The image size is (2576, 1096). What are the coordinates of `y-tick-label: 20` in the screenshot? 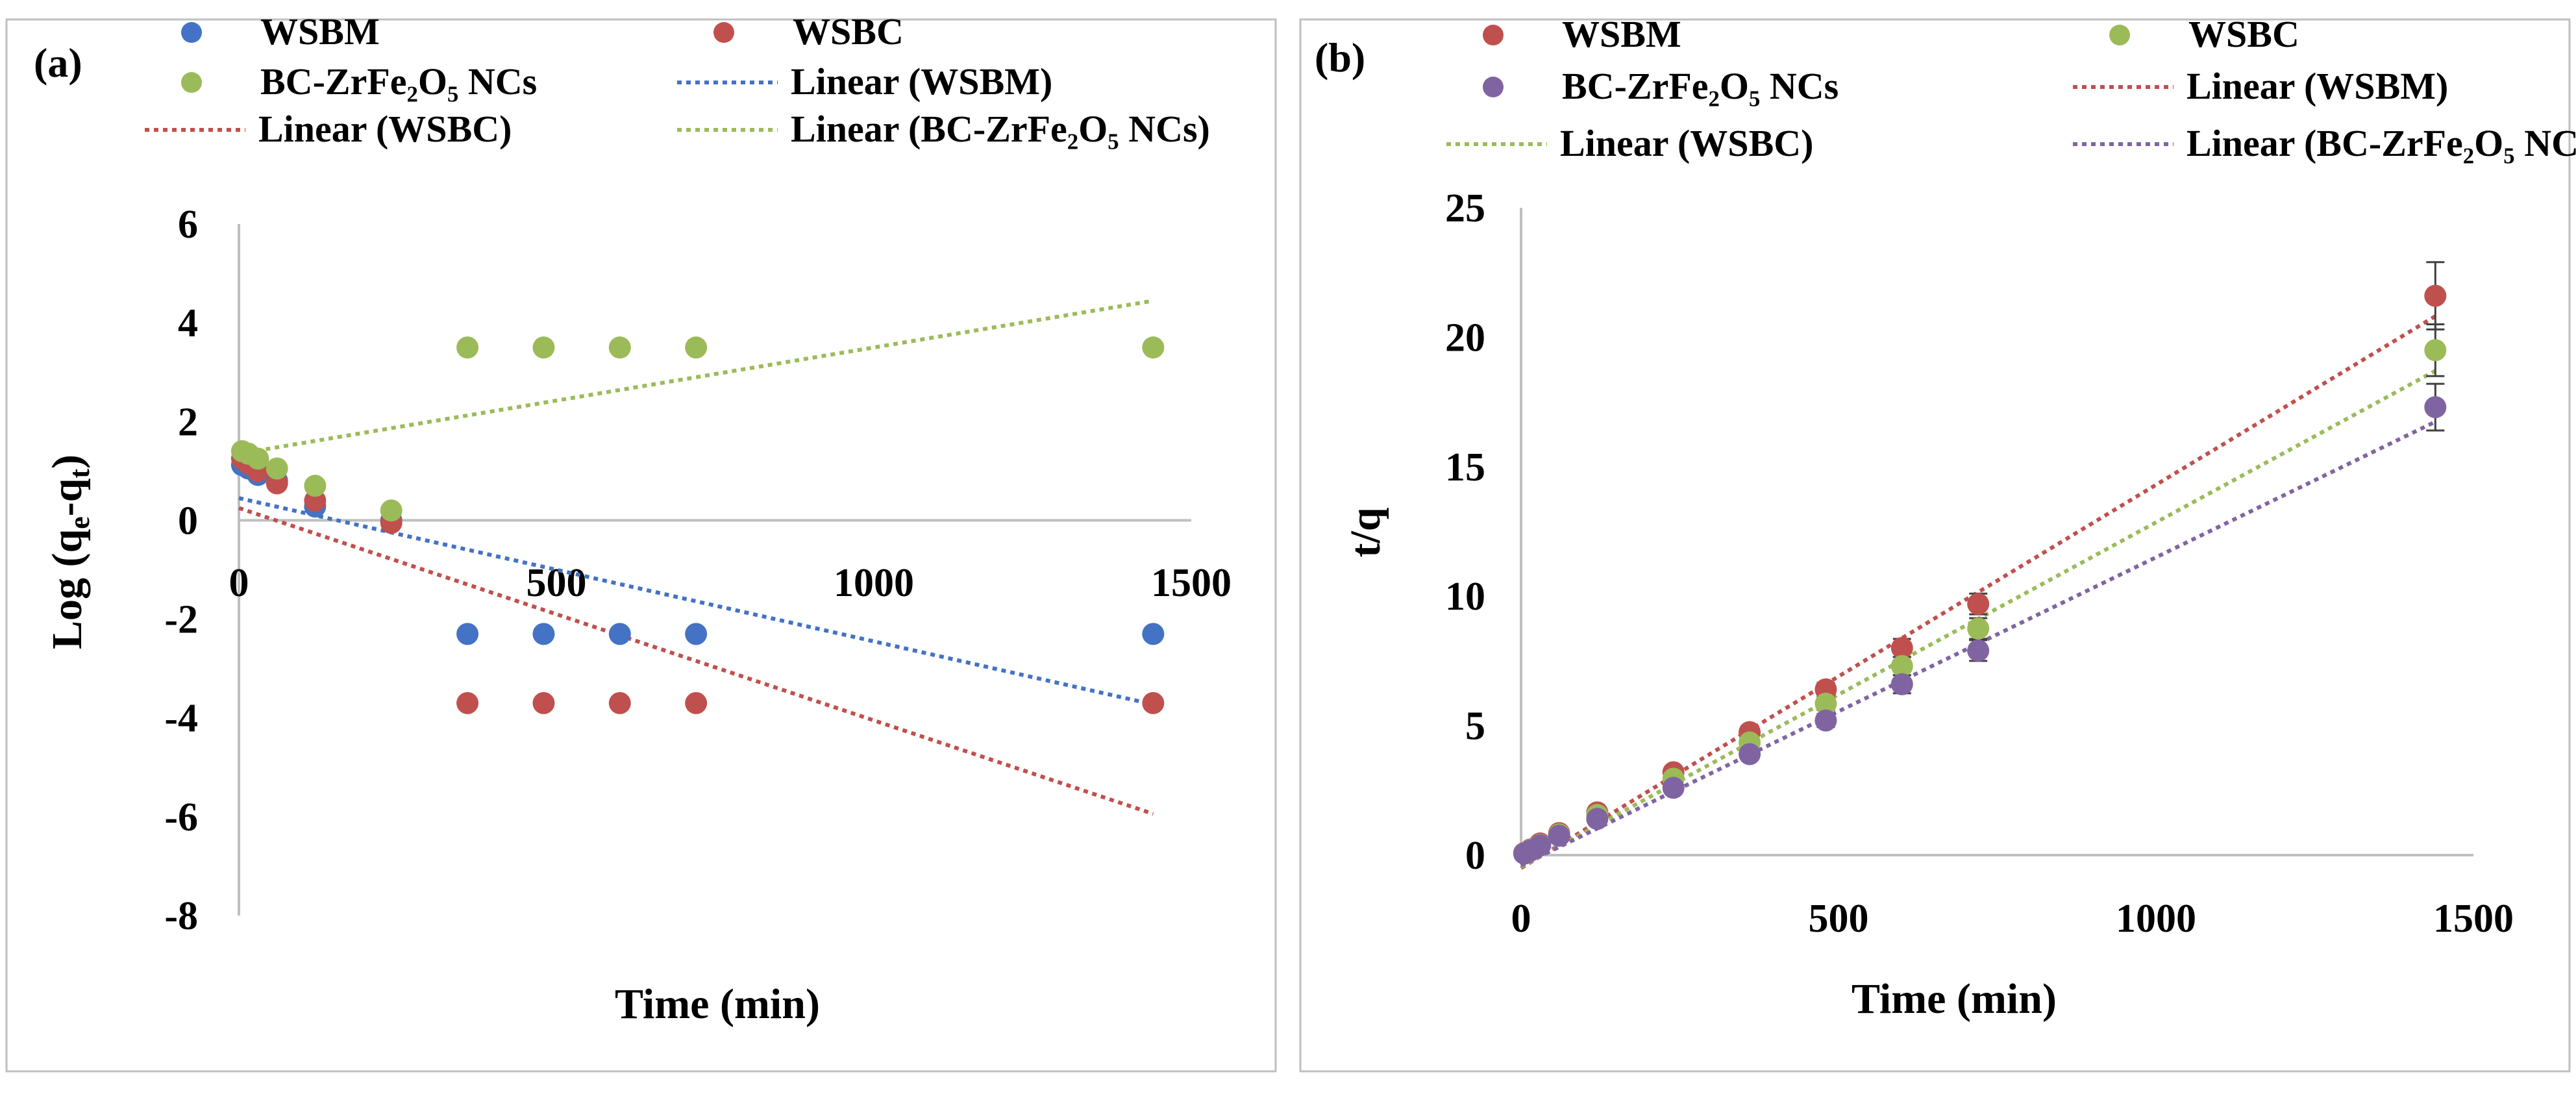 It's located at (1465, 338).